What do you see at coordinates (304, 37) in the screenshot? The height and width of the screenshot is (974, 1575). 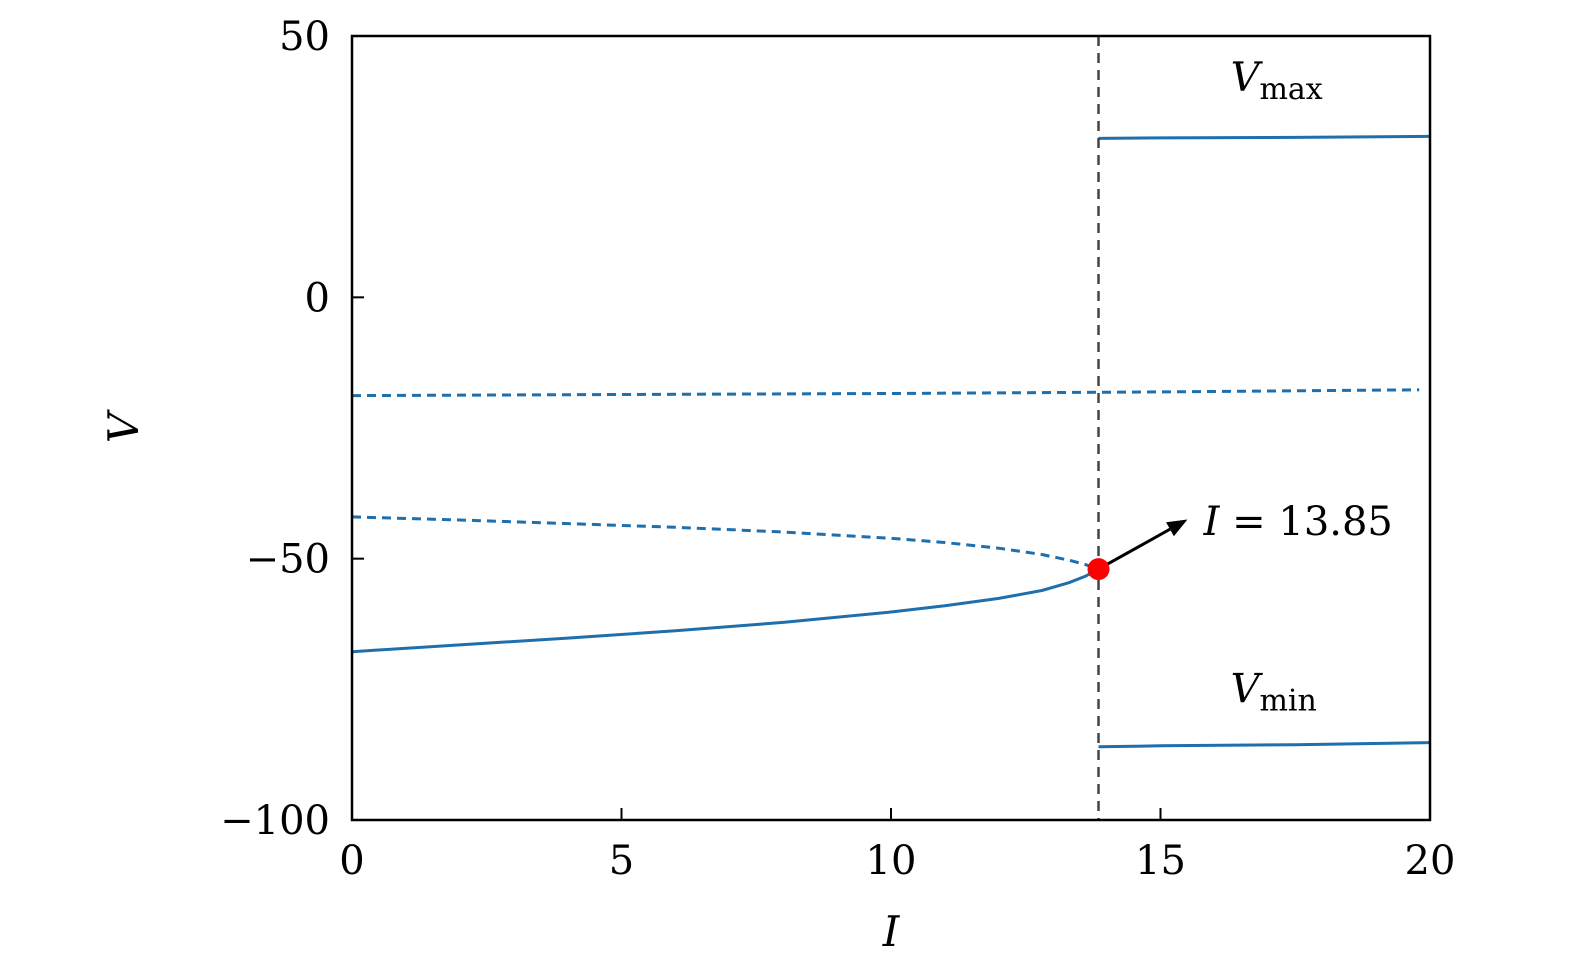 I see `y-tick-label: 50` at bounding box center [304, 37].